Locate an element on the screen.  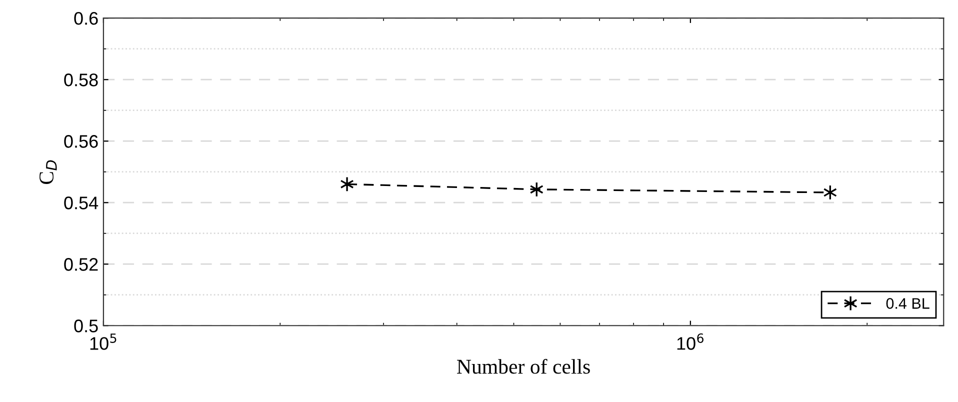
y-axis-title: C$_{D}$ is located at coordinates (48, 172).